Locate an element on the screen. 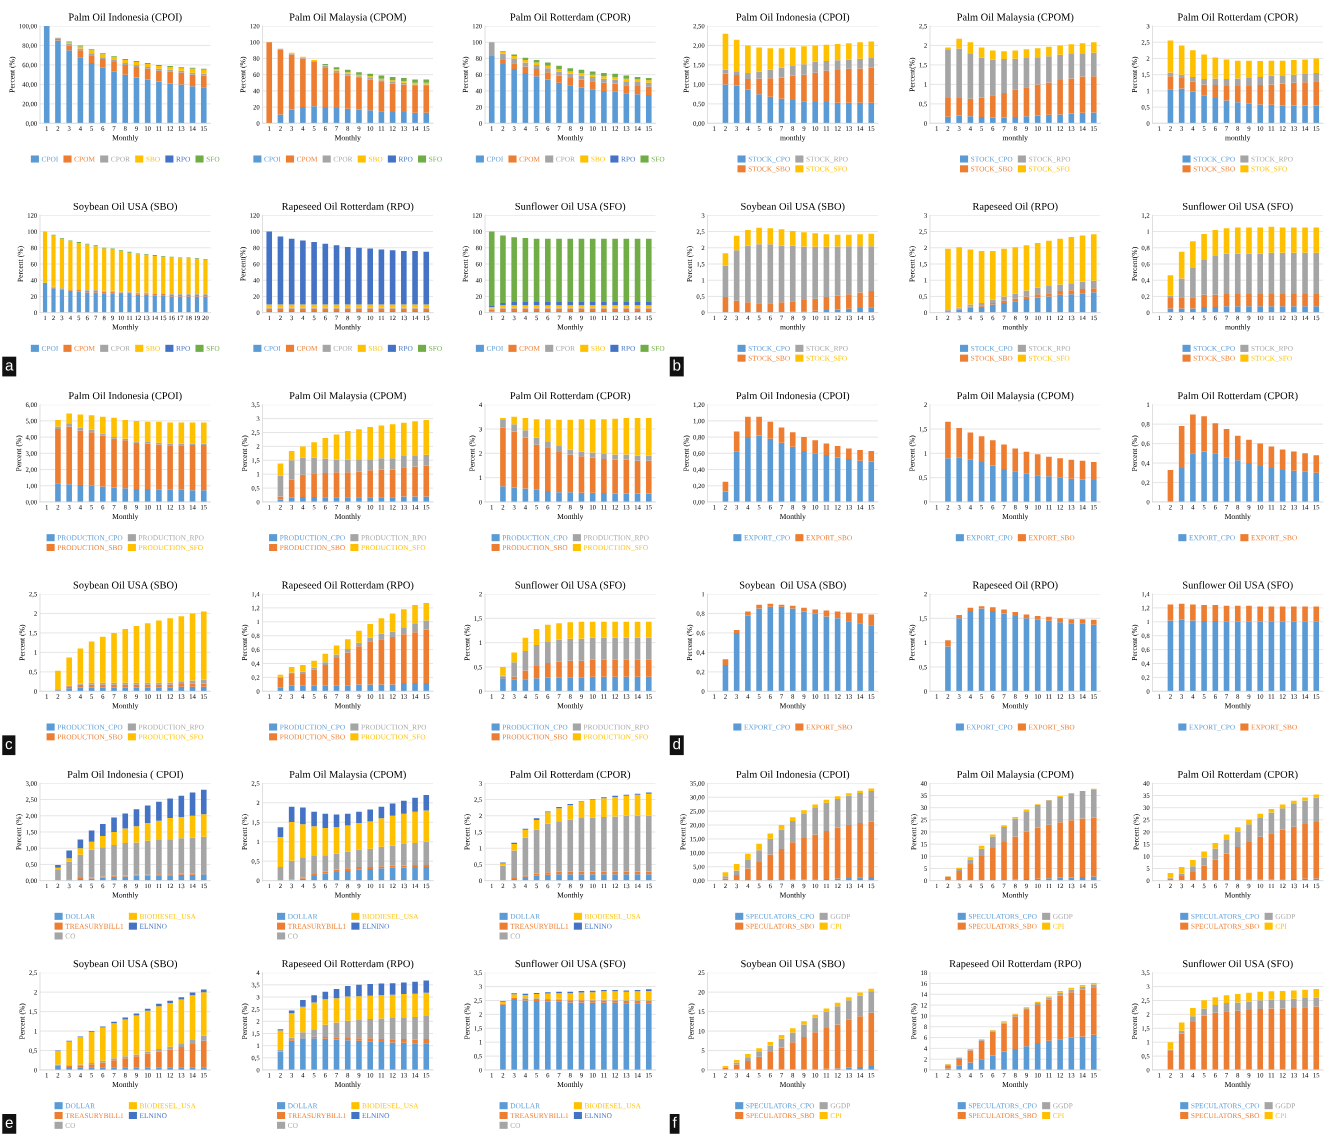 The height and width of the screenshot is (1136, 1335). text: d is located at coordinates (677, 744).